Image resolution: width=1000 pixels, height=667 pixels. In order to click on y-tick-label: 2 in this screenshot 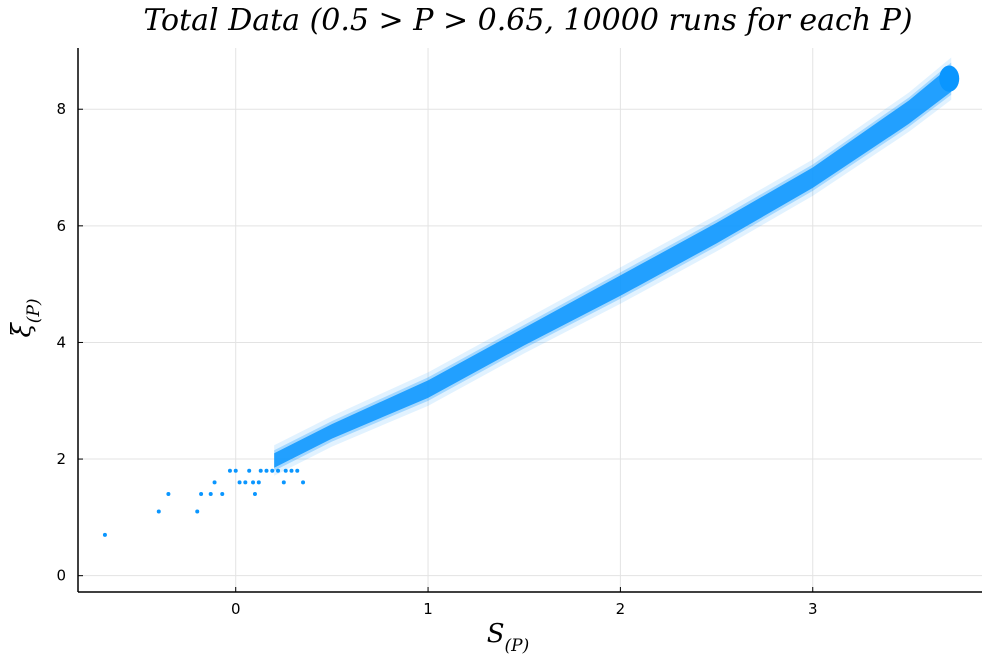, I will do `click(61, 459)`.